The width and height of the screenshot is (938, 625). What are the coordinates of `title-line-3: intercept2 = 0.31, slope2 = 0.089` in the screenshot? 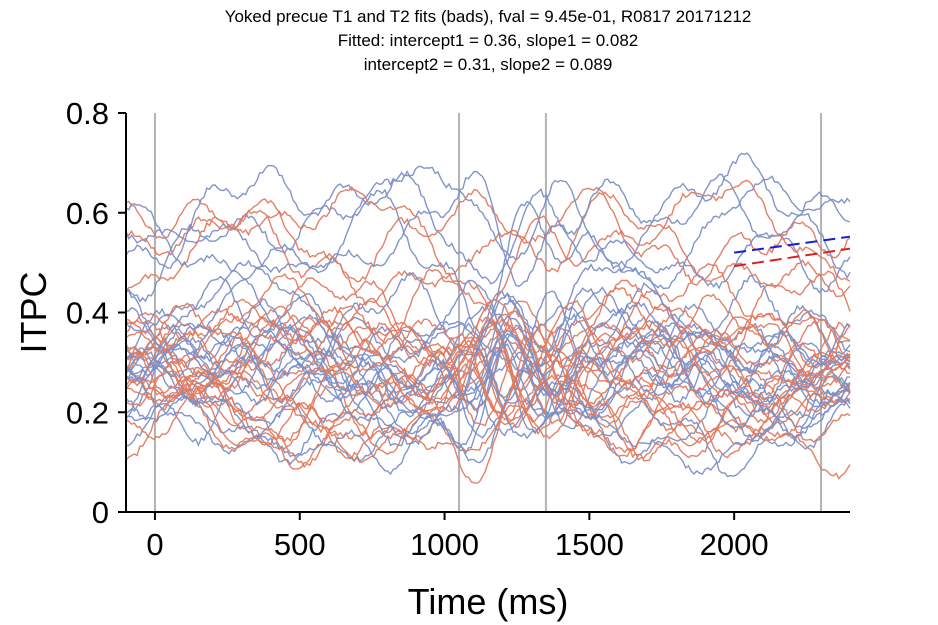 It's located at (488, 64).